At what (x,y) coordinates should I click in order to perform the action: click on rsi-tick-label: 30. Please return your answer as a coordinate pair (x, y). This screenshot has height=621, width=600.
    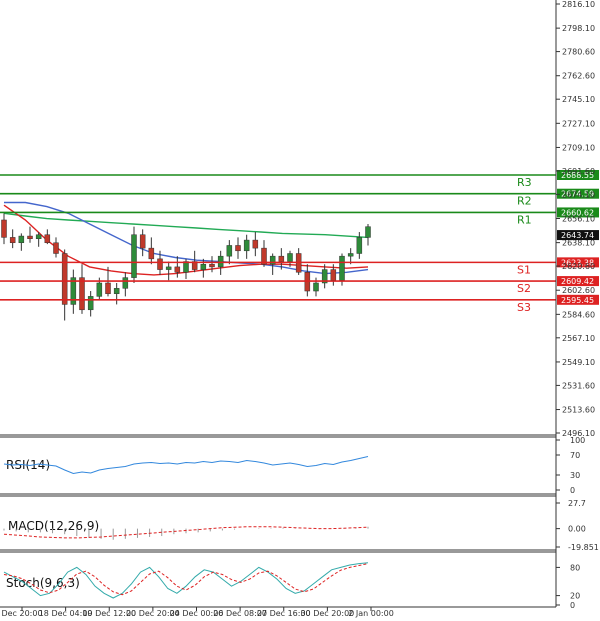
    Looking at the image, I should click on (575, 475).